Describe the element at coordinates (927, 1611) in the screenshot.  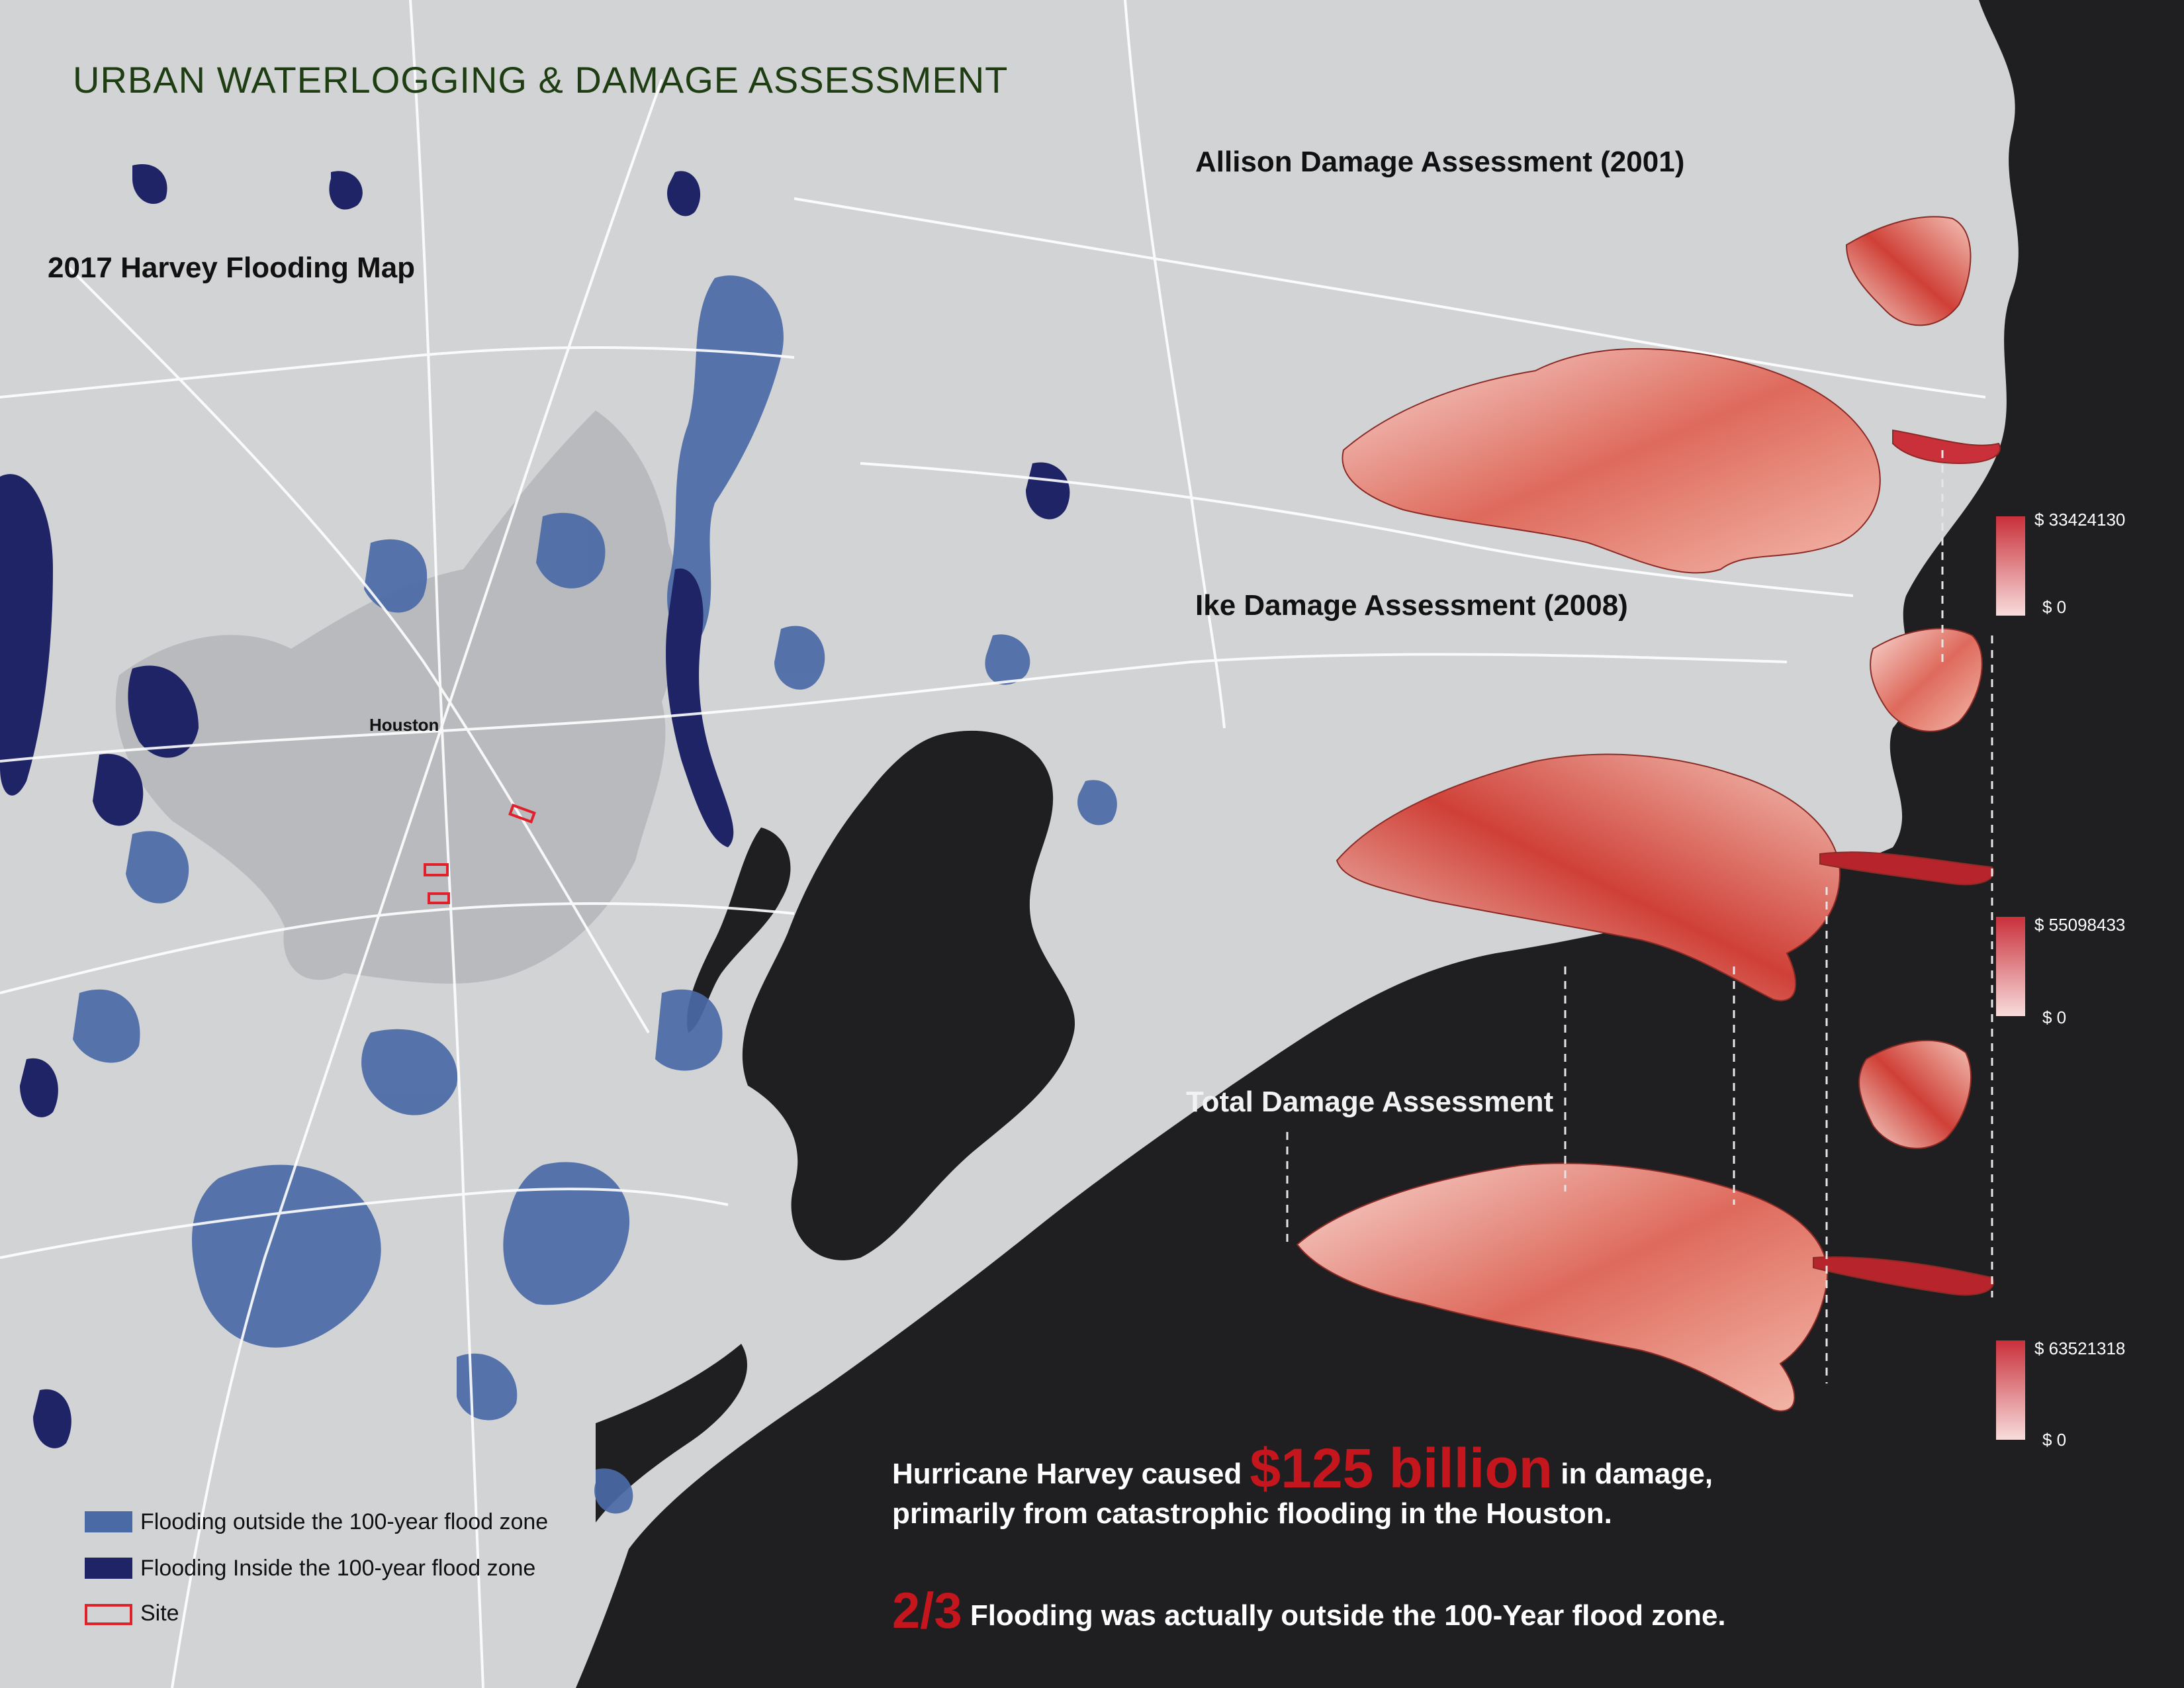
I see `fraction-highlight: 2/3` at that location.